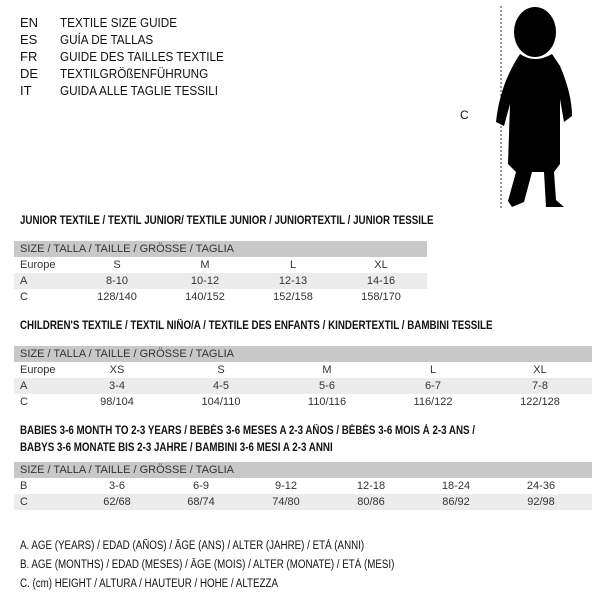 This screenshot has height=600, width=600. What do you see at coordinates (381, 281) in the screenshot?
I see `table-cell: 14-16` at bounding box center [381, 281].